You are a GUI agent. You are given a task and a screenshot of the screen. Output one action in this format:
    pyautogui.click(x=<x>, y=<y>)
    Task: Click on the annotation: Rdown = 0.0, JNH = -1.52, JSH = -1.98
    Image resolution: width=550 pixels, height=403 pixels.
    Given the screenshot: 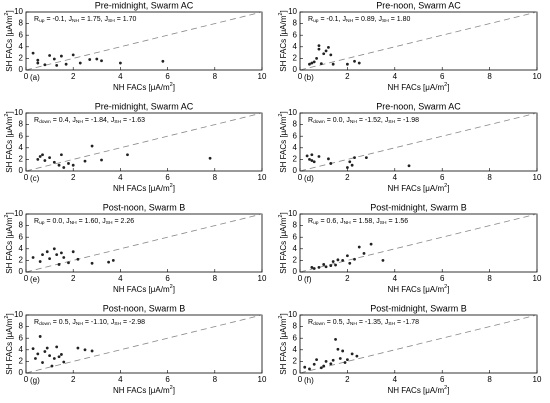 What is the action you would take?
    pyautogui.click(x=363, y=121)
    